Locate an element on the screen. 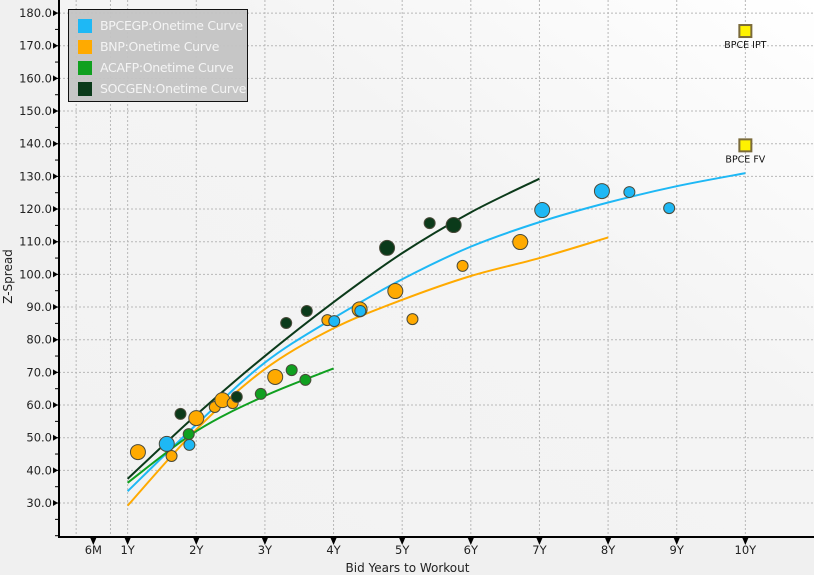 The image size is (814, 575). y-tick-label: 130.0 is located at coordinates (35, 176).